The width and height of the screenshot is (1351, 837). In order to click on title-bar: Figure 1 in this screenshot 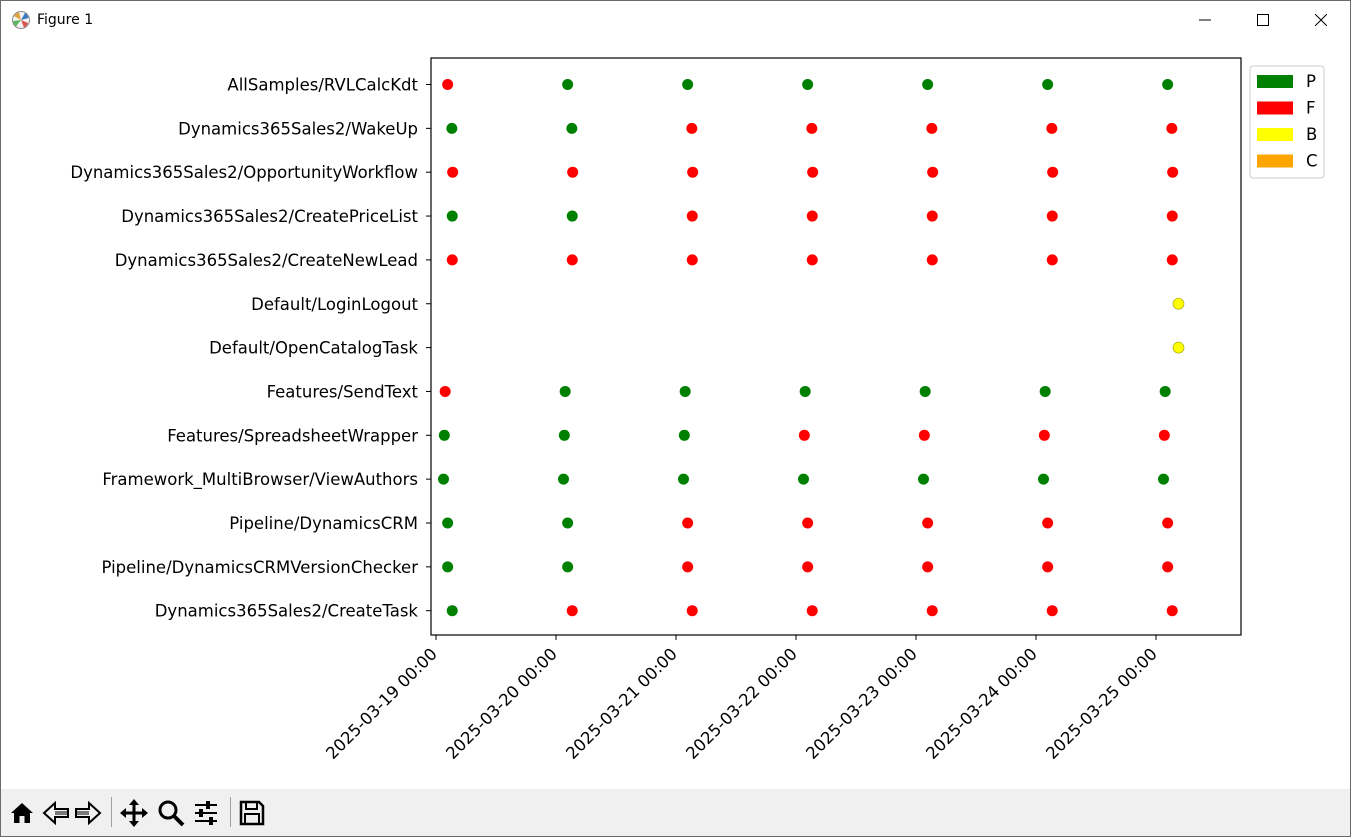, I will do `click(675, 20)`.